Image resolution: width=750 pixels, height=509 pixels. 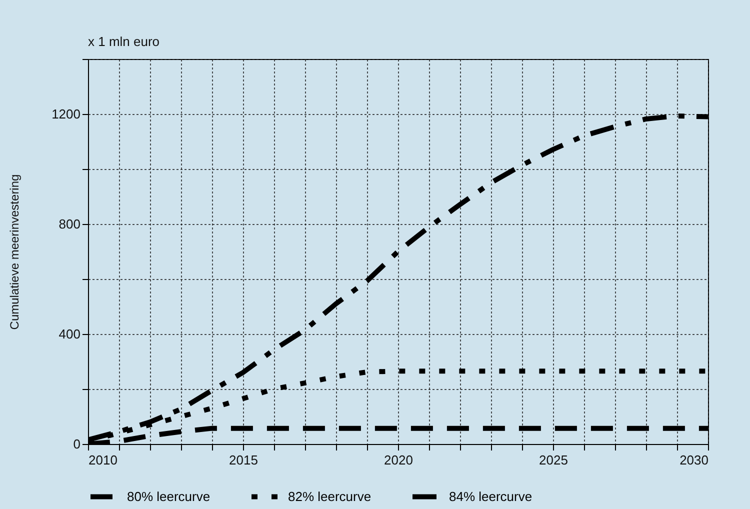 What do you see at coordinates (66, 114) in the screenshot?
I see `y-tick-label: 1200` at bounding box center [66, 114].